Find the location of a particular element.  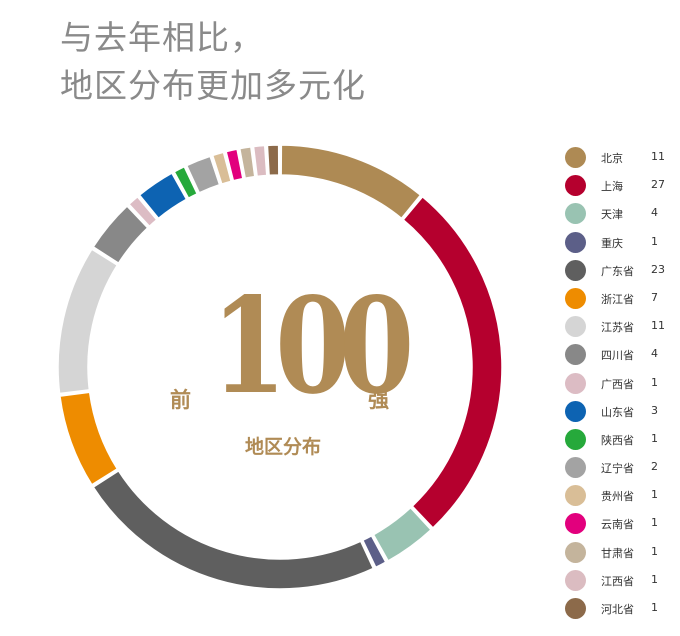

legend-label: 江苏省 is located at coordinates (617, 328).